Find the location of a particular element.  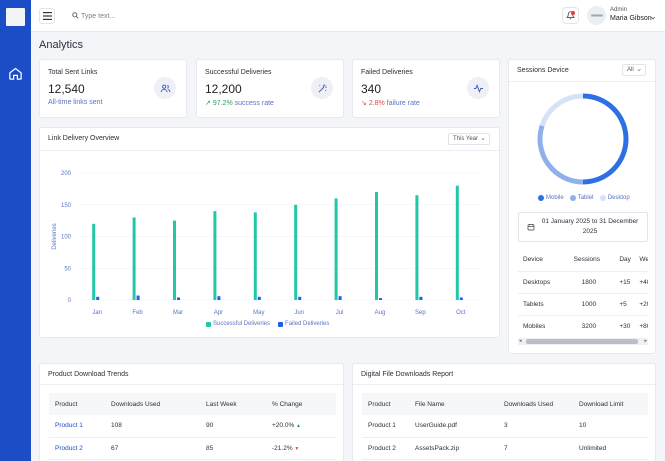

cell: +40 is located at coordinates (643, 282).